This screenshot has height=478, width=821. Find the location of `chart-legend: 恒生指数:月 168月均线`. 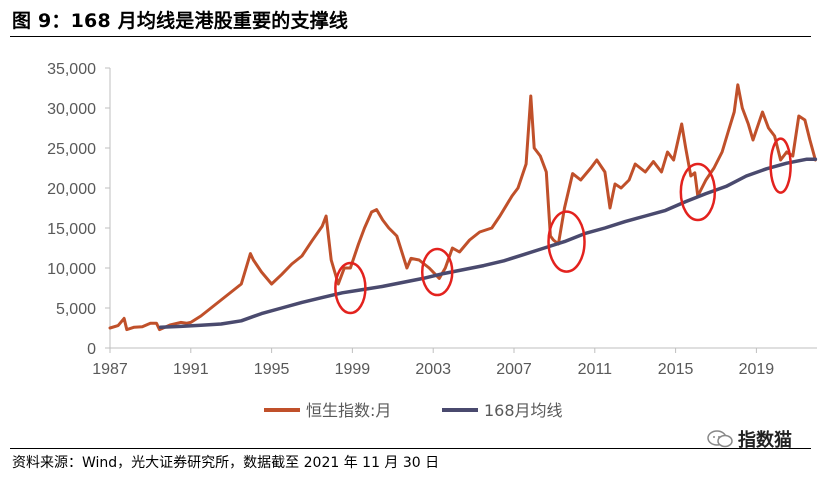

chart-legend: 恒生指数:月 168月均线 is located at coordinates (413, 410).